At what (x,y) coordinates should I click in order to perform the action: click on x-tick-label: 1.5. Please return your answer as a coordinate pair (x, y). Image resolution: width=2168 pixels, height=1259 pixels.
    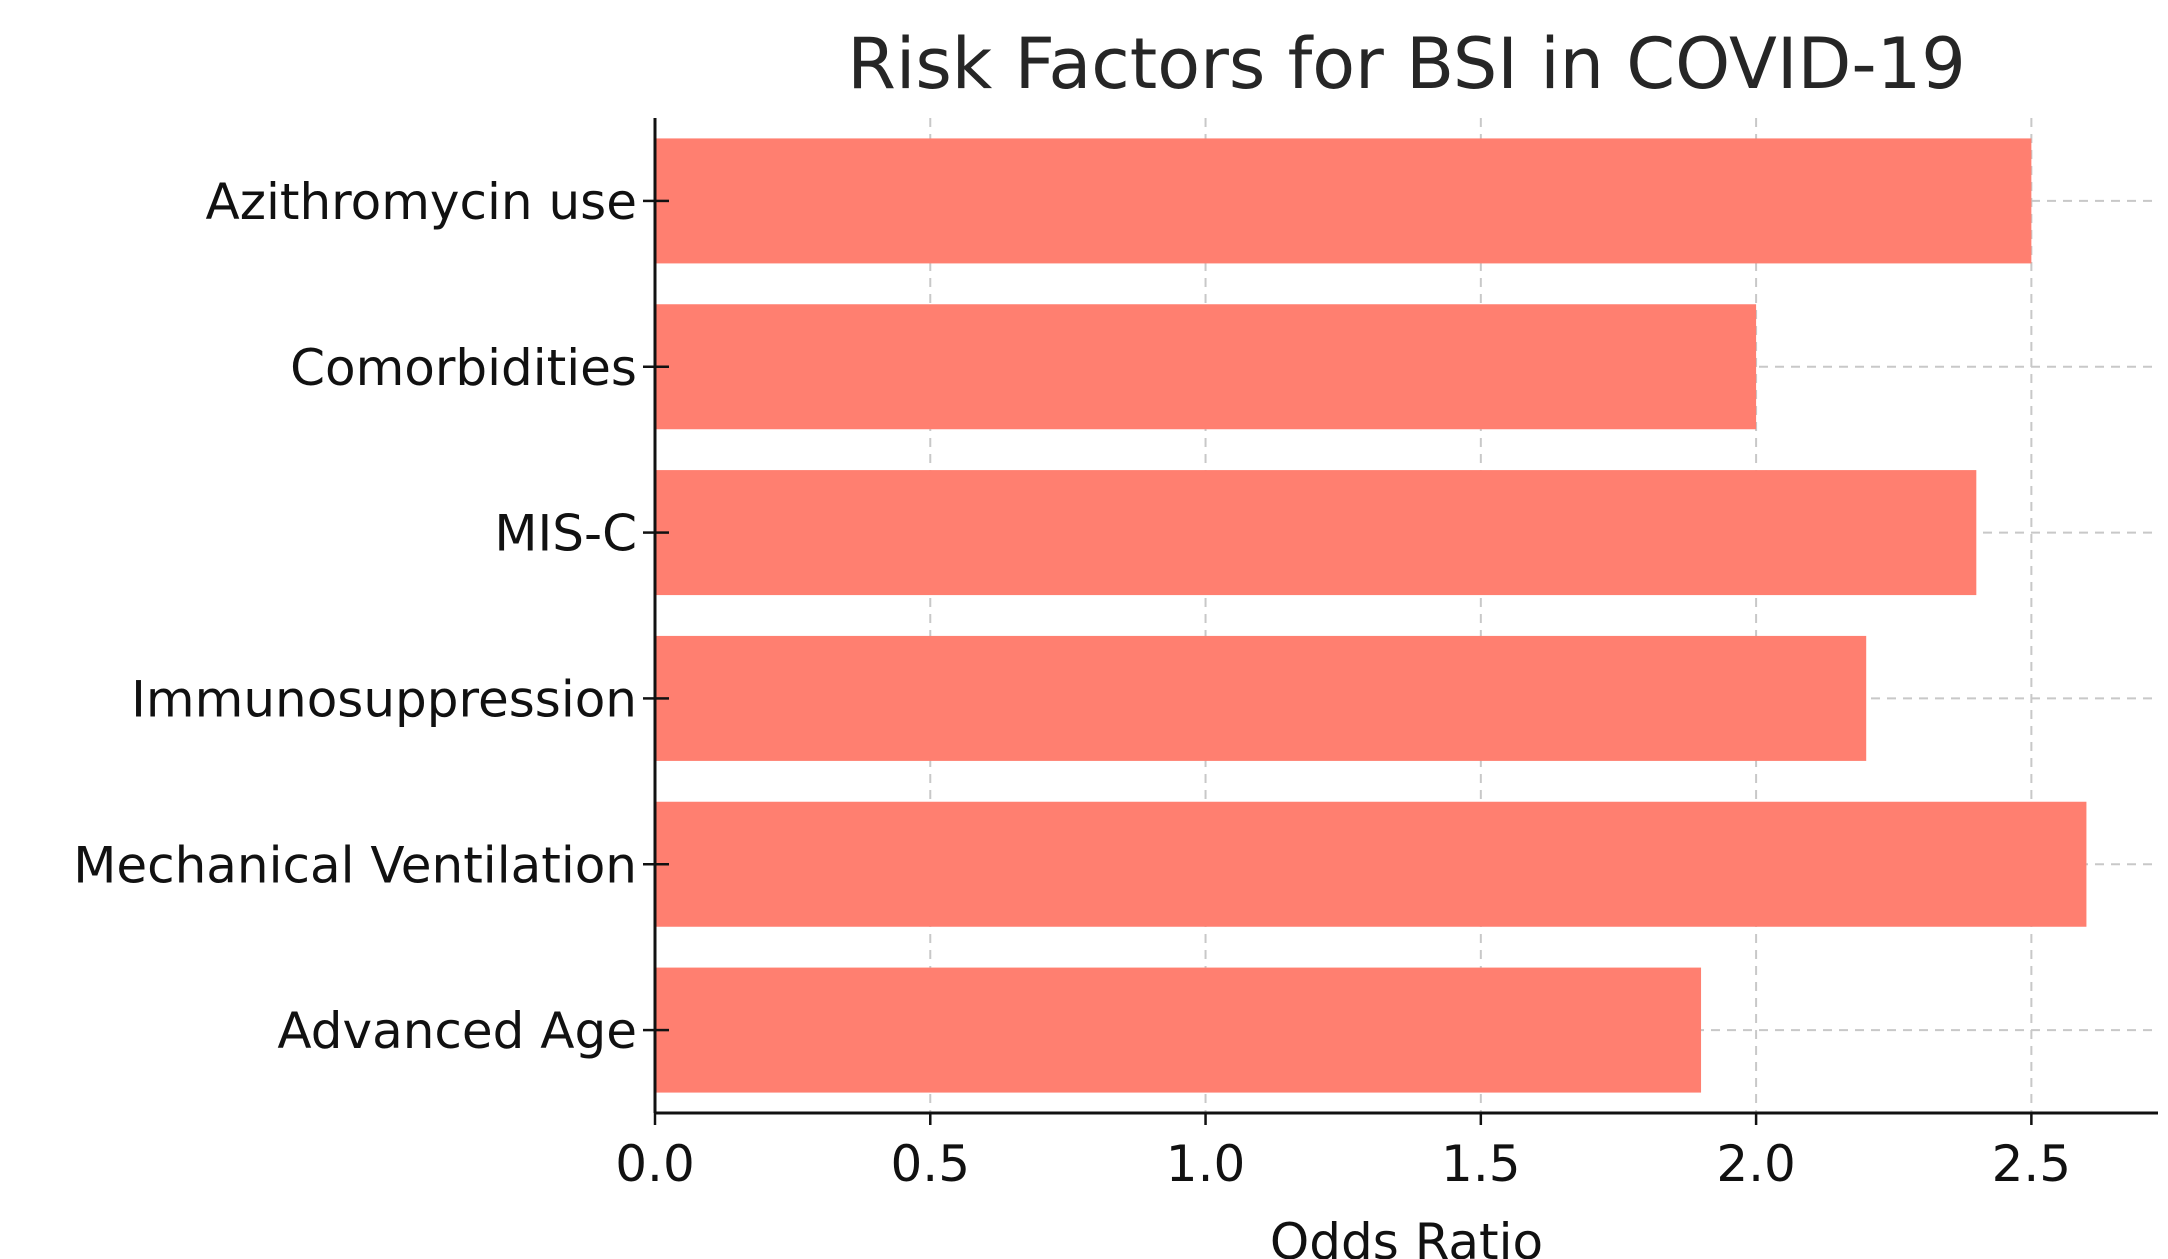
    Looking at the image, I should click on (1481, 1164).